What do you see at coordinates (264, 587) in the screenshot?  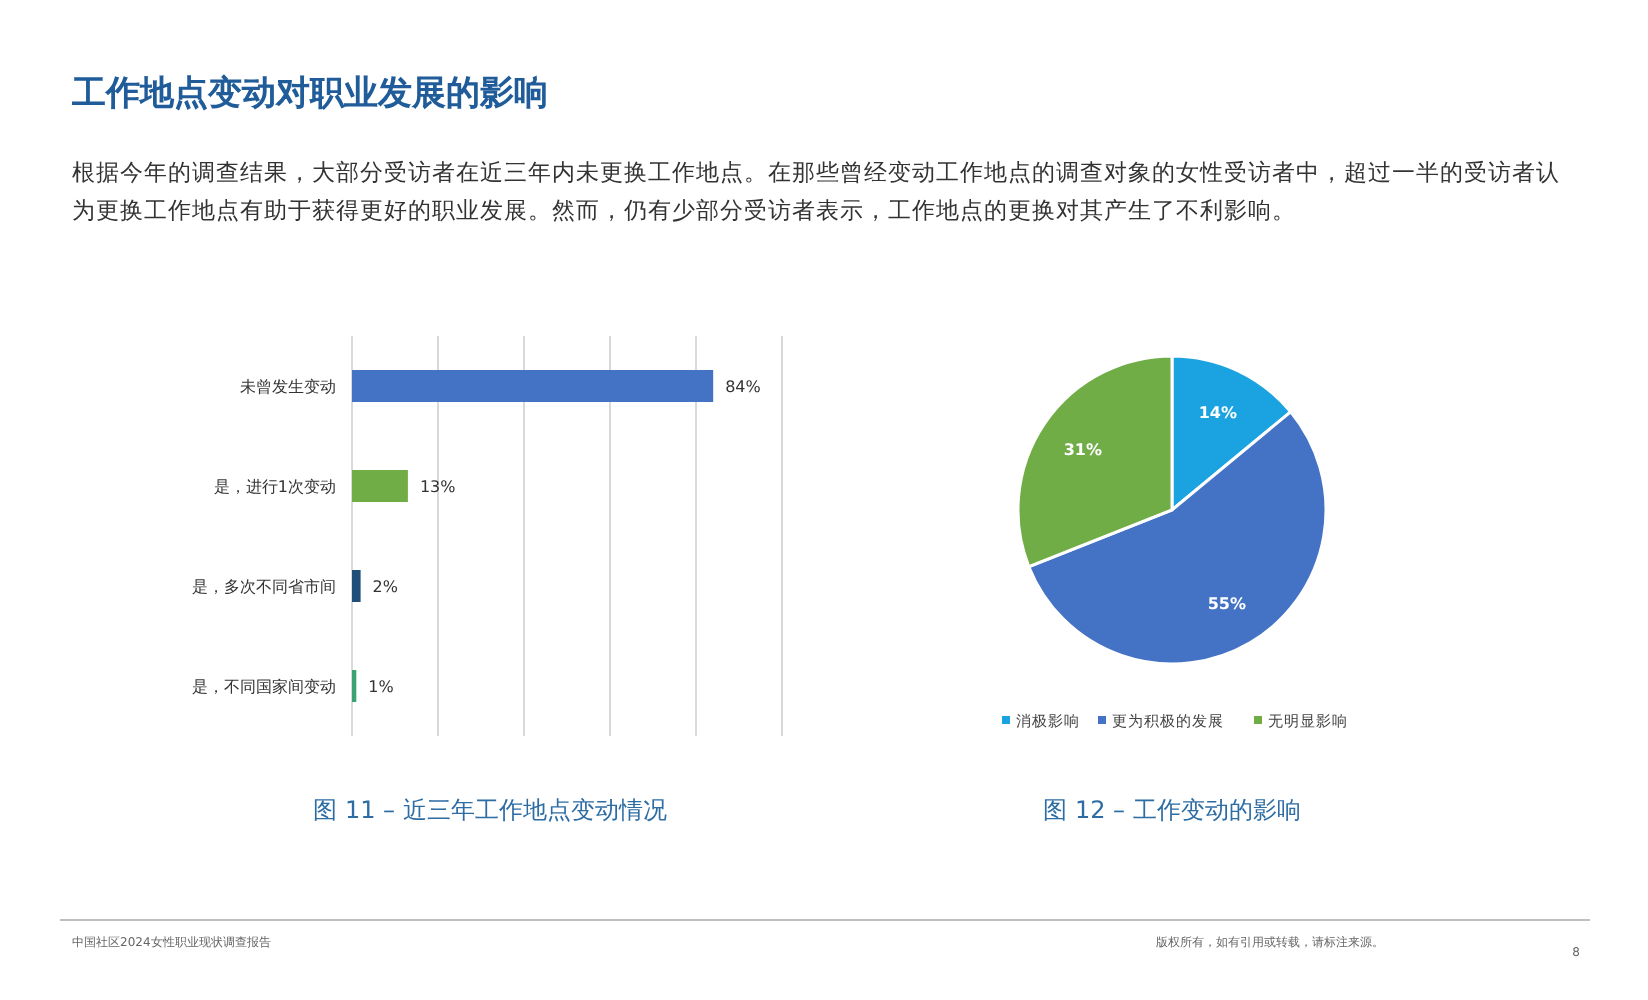 I see `y-tick-label: 是，多次不同省市间` at bounding box center [264, 587].